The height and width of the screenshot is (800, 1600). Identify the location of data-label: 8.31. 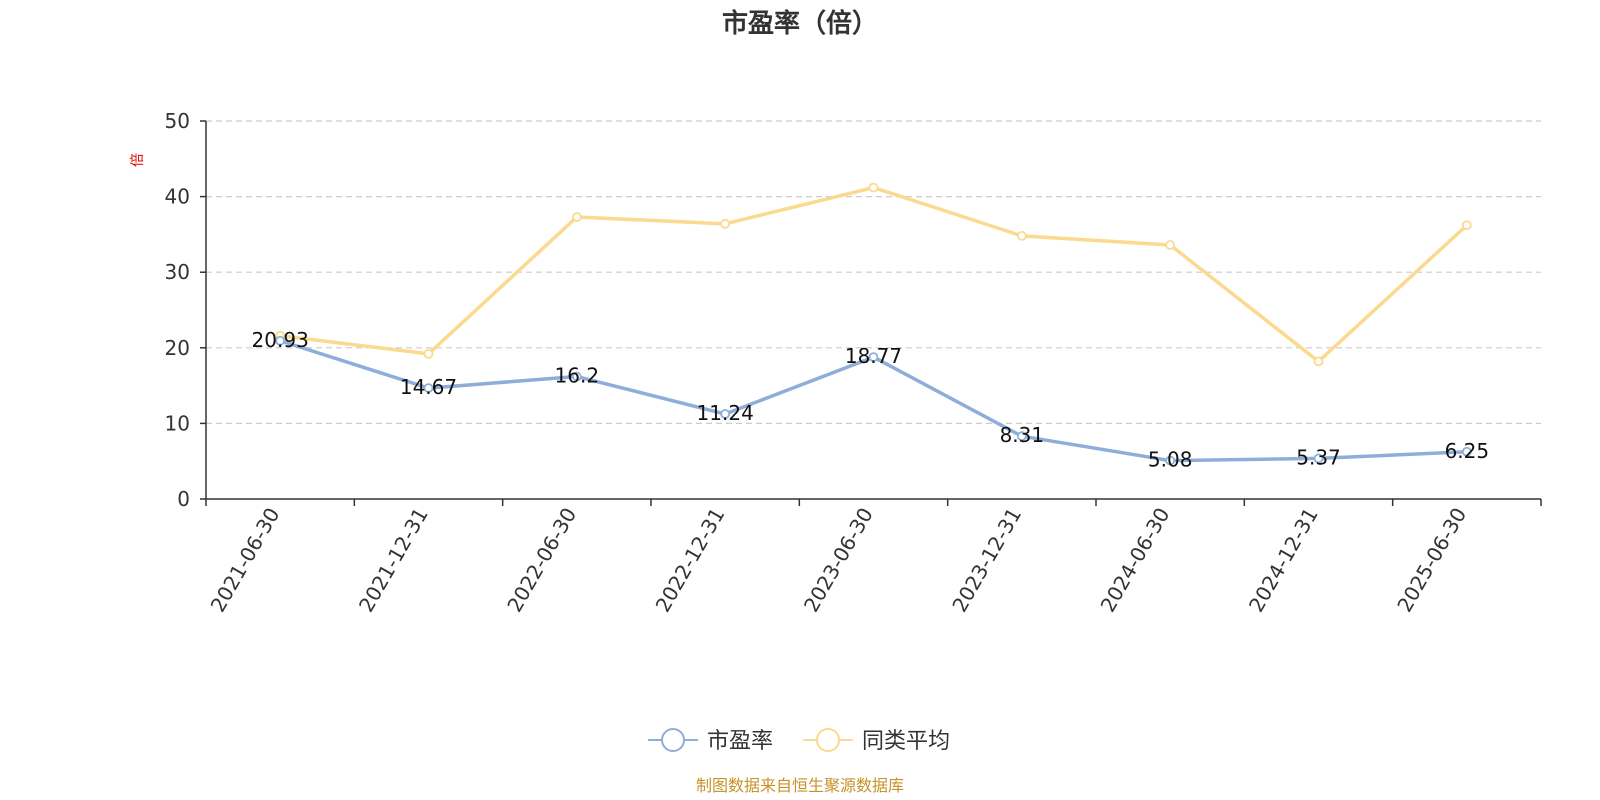
(1022, 435).